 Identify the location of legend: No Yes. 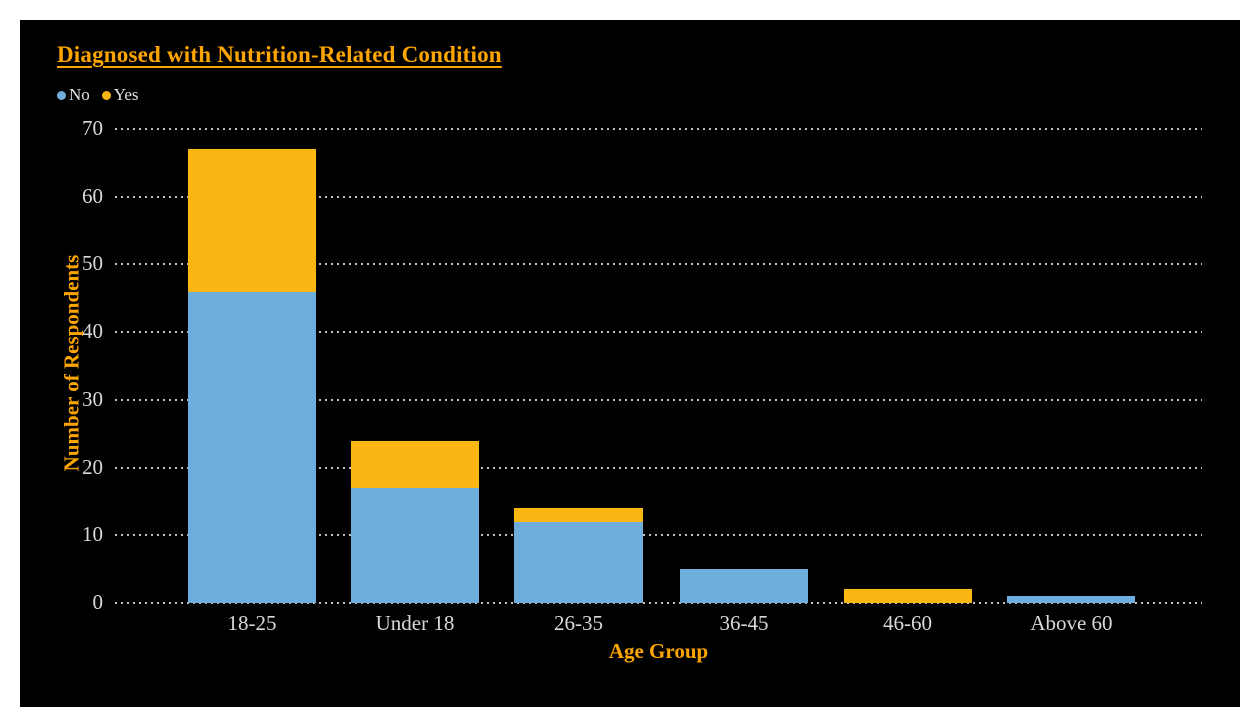
(98, 95).